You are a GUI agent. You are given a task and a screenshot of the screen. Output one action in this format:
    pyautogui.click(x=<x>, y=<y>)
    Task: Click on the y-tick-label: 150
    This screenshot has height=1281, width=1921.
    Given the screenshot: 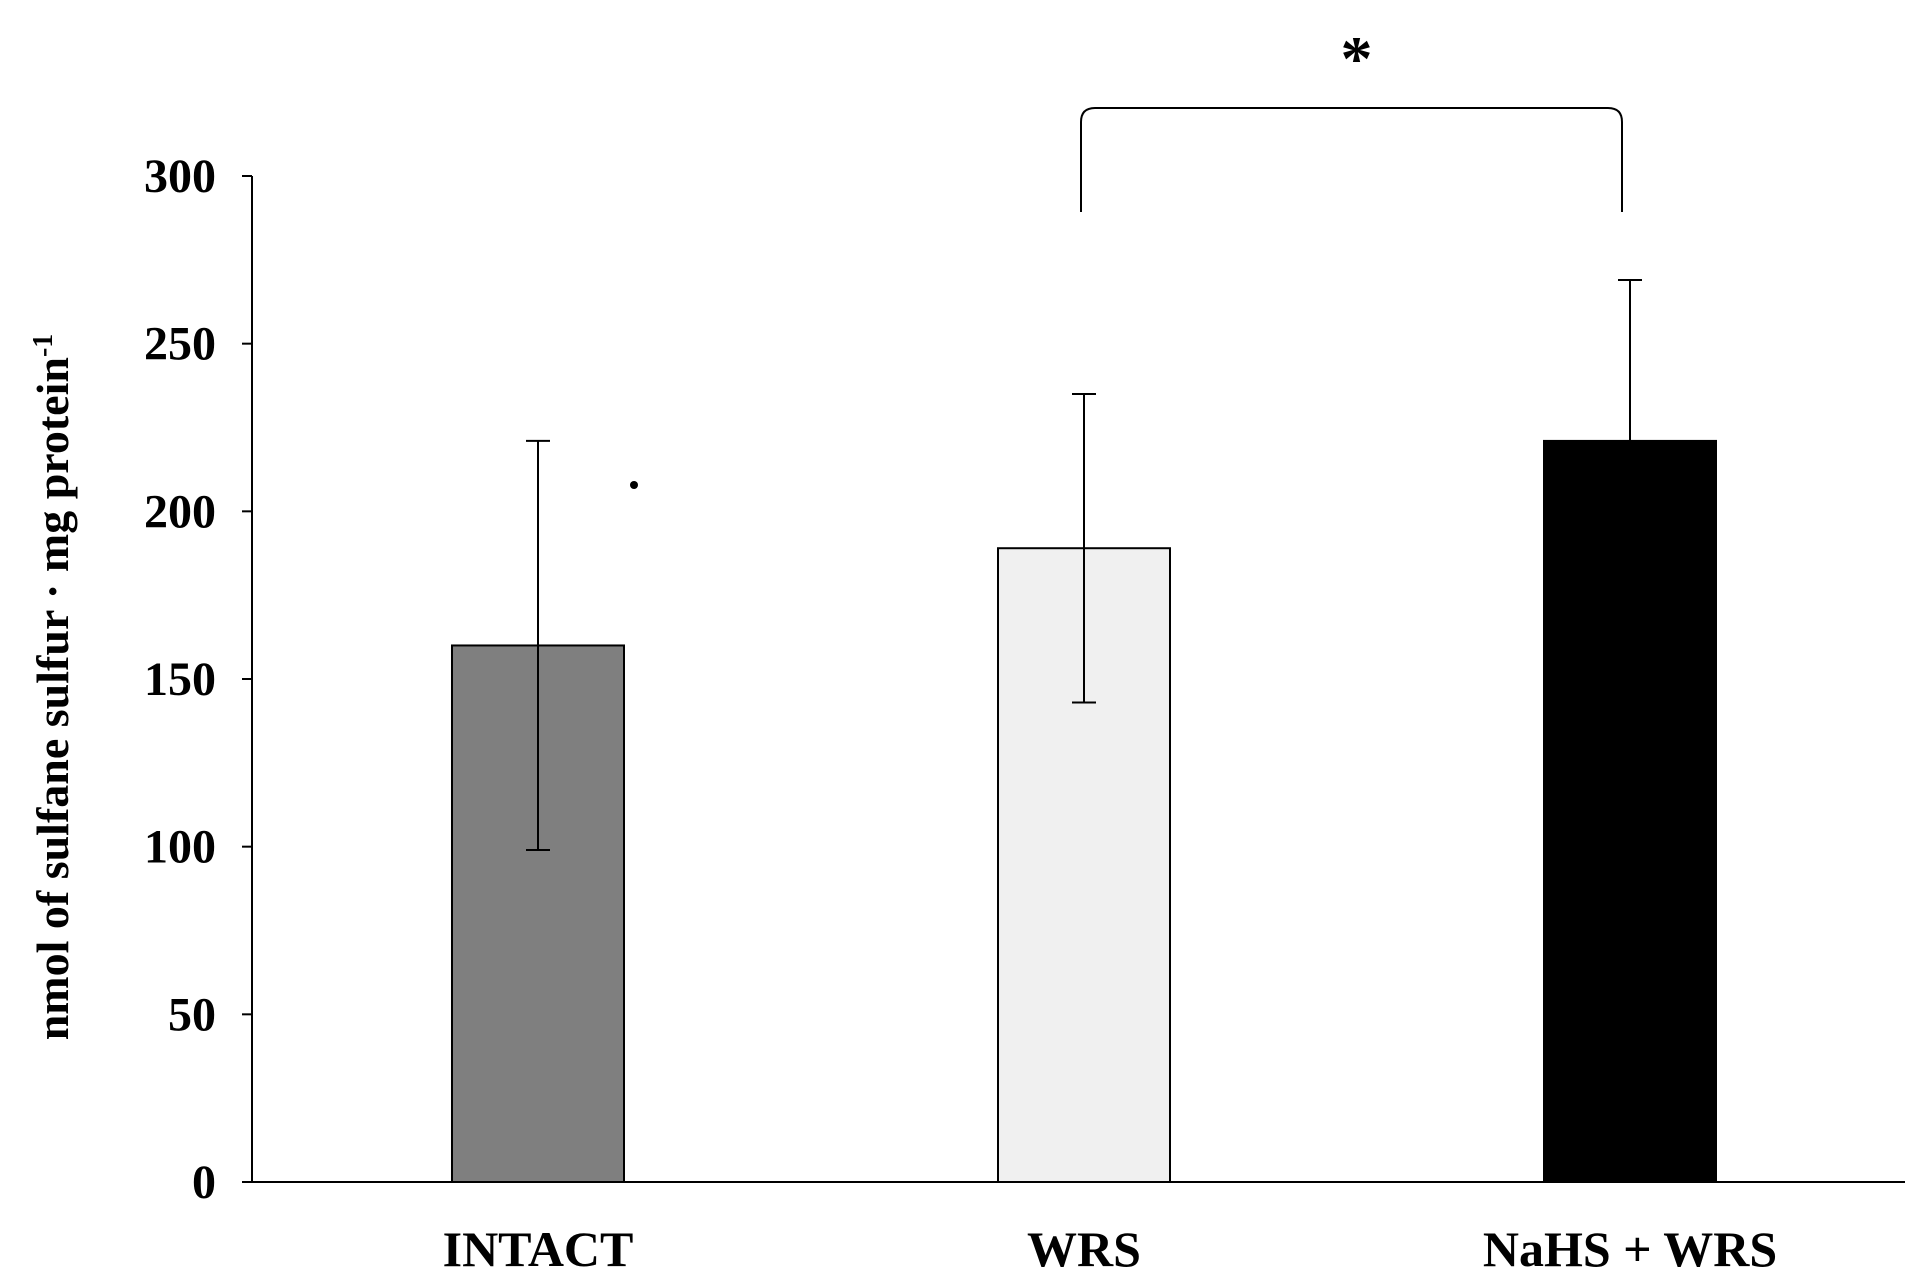 What is the action you would take?
    pyautogui.click(x=180, y=679)
    